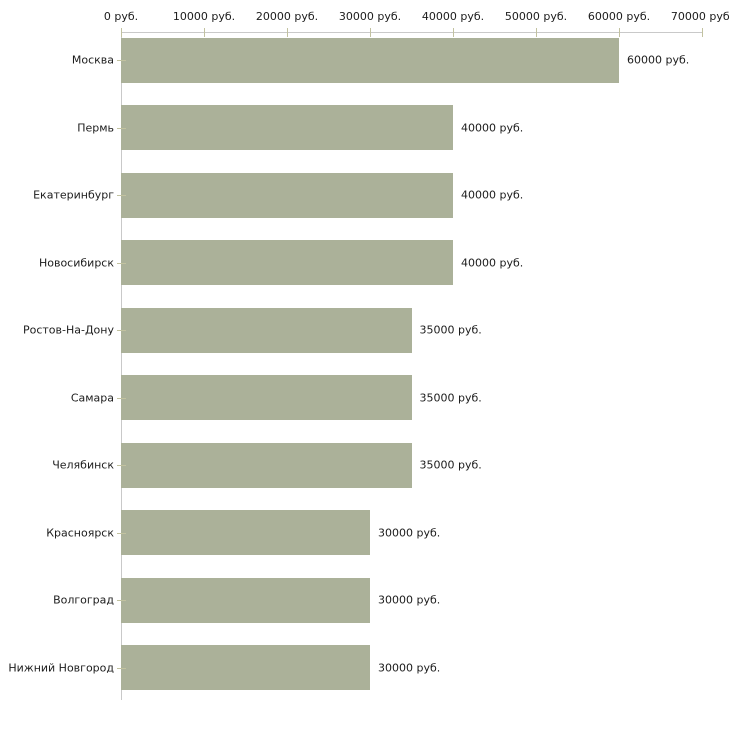 The height and width of the screenshot is (730, 730). Describe the element at coordinates (80, 532) in the screenshot. I see `category-label: Красноярск` at that location.